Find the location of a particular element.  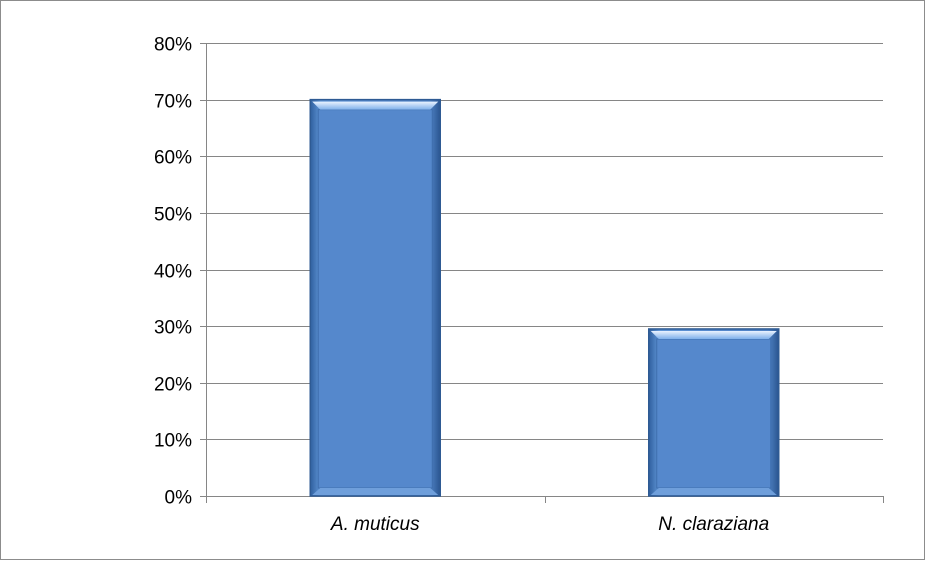

y-tick-label: 30% is located at coordinates (173, 328).